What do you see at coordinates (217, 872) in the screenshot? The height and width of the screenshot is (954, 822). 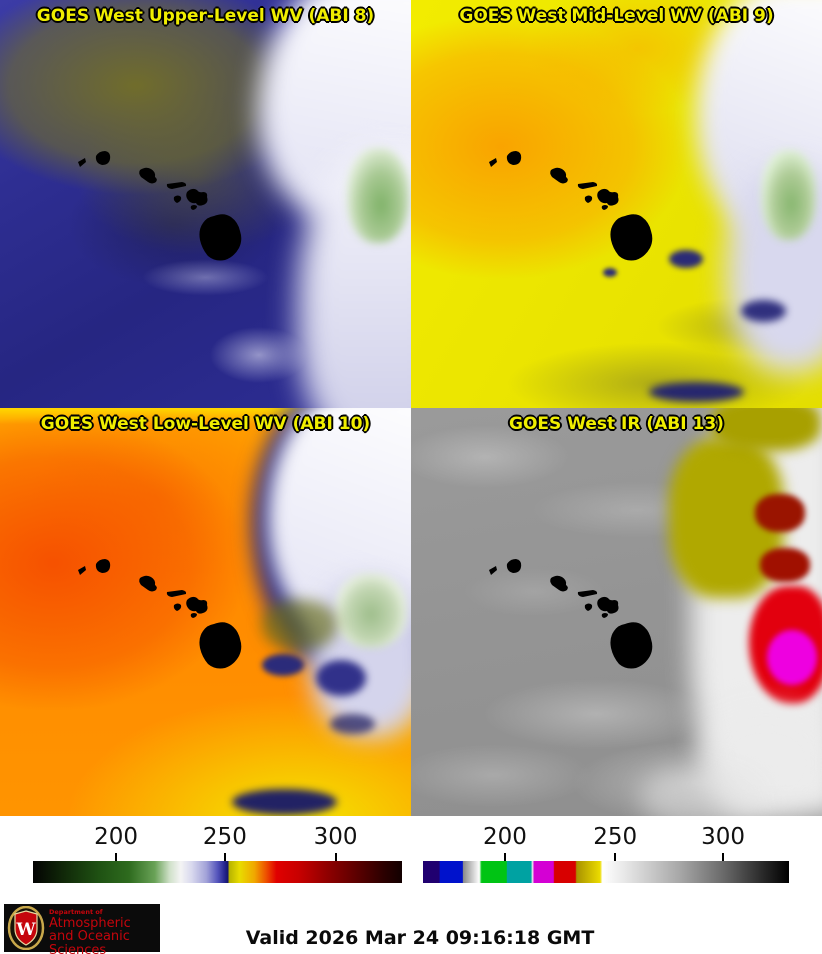 I see `wv-colorbar-gradient` at bounding box center [217, 872].